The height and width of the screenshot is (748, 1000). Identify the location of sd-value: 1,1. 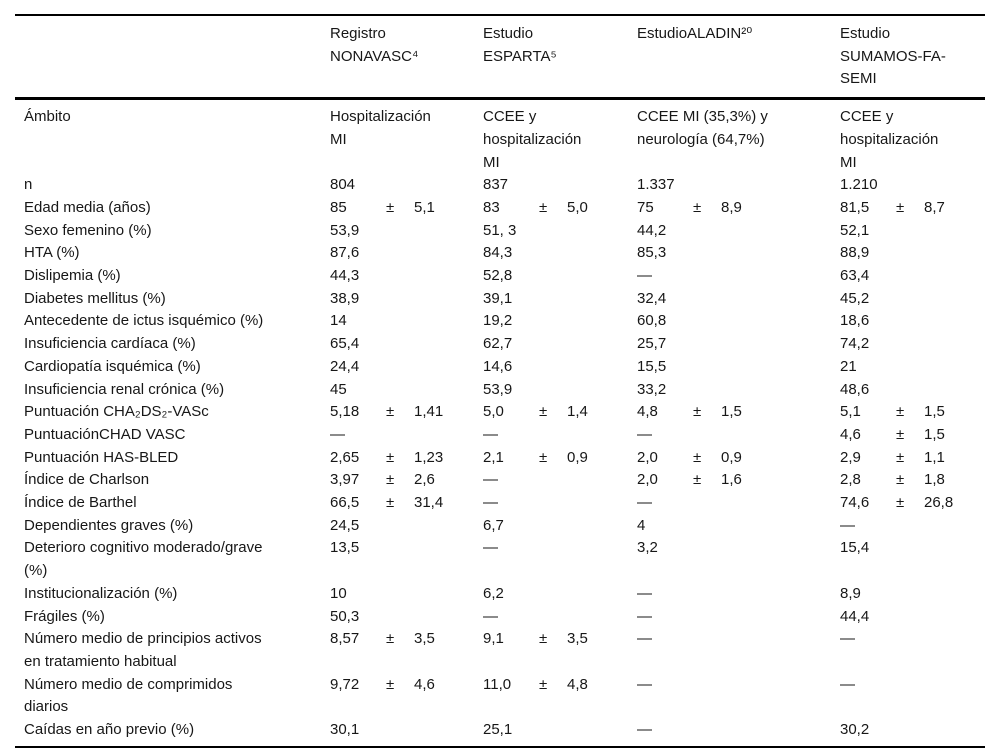
(934, 457).